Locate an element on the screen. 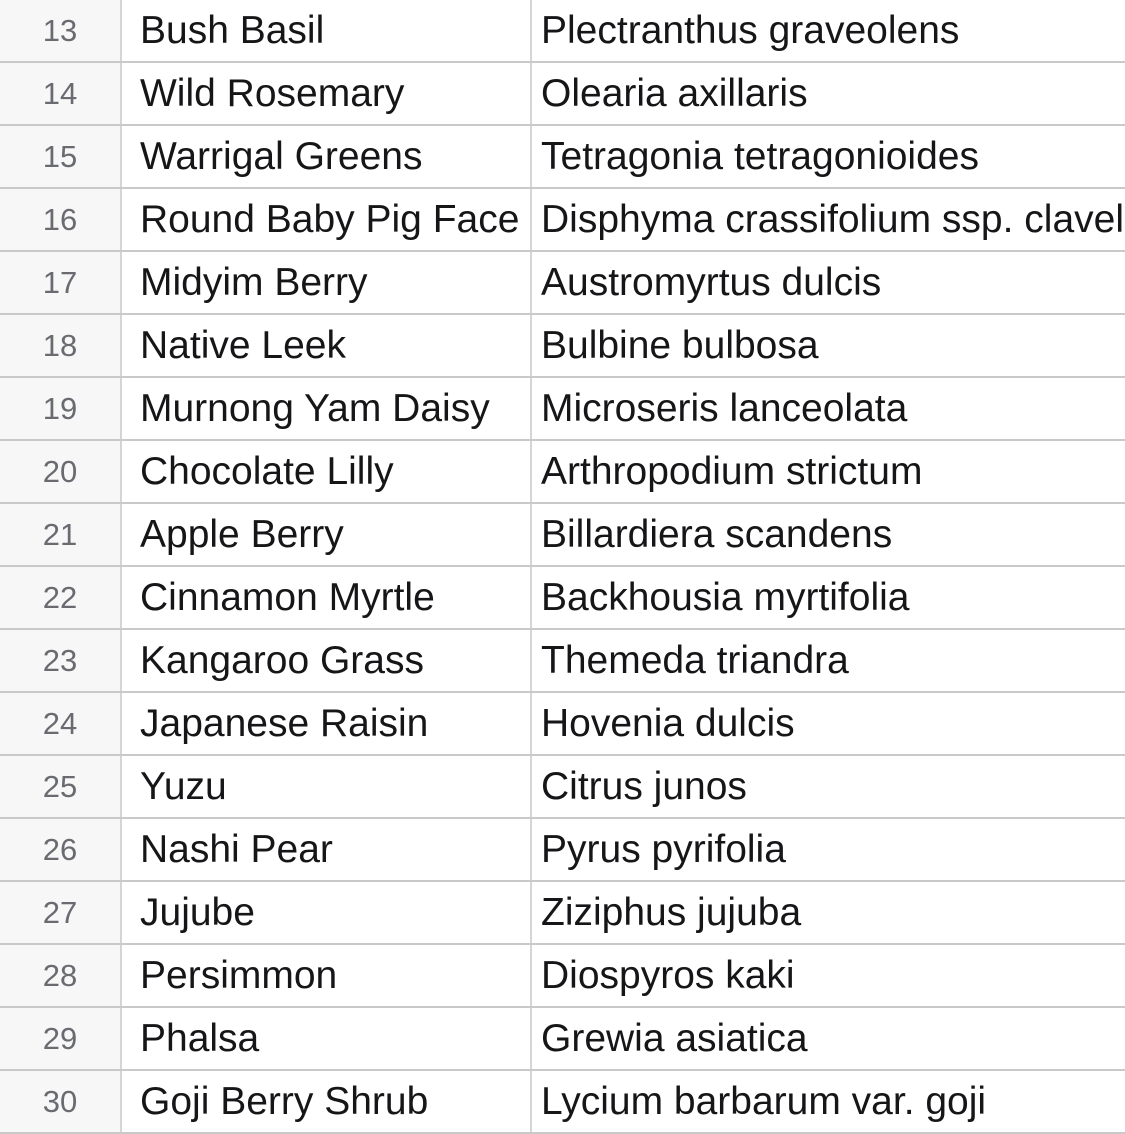 The height and width of the screenshot is (1134, 1125). row-number-header: 15 is located at coordinates (61, 156).